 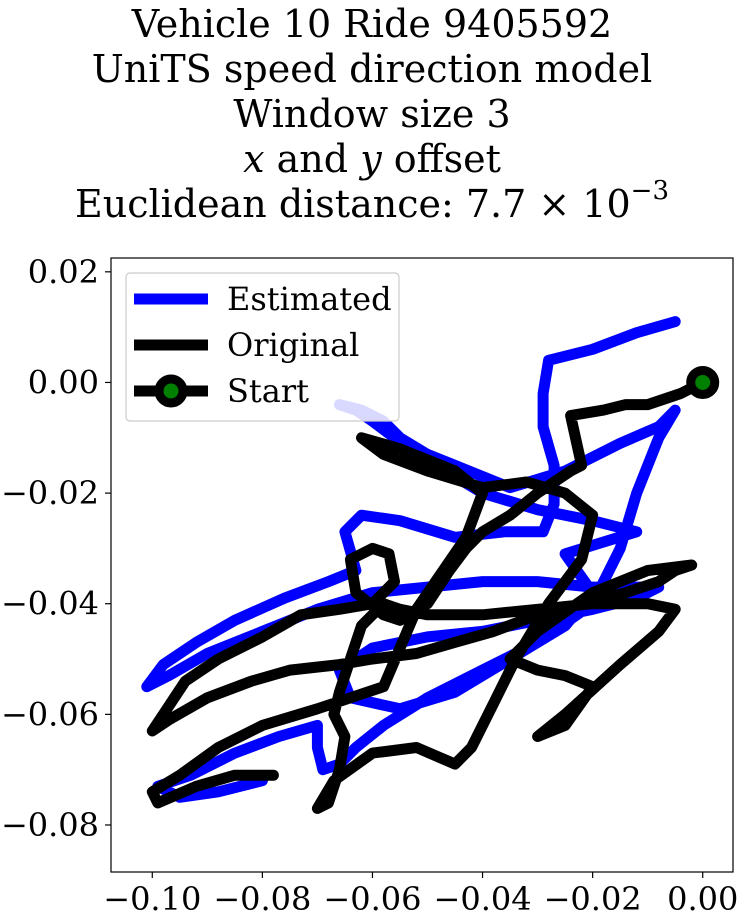 What do you see at coordinates (649, 191) in the screenshot?
I see `distance-exponent: −3` at bounding box center [649, 191].